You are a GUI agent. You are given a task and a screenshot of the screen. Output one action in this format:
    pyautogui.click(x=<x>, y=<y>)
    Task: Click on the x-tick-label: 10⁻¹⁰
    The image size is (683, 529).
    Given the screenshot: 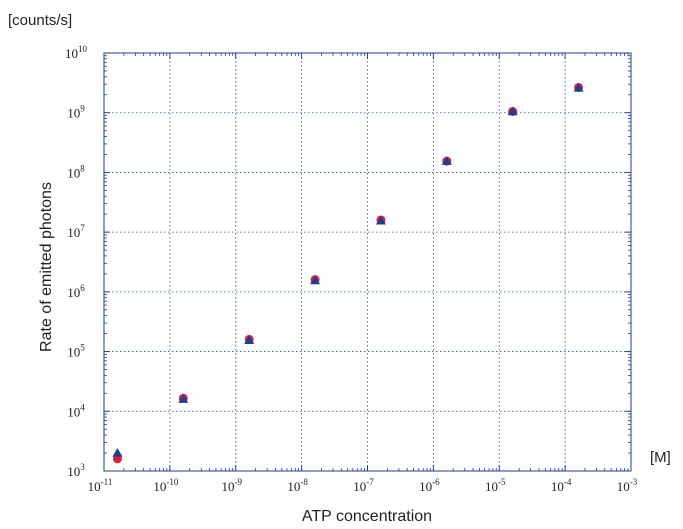 What is the action you would take?
    pyautogui.click(x=165, y=485)
    